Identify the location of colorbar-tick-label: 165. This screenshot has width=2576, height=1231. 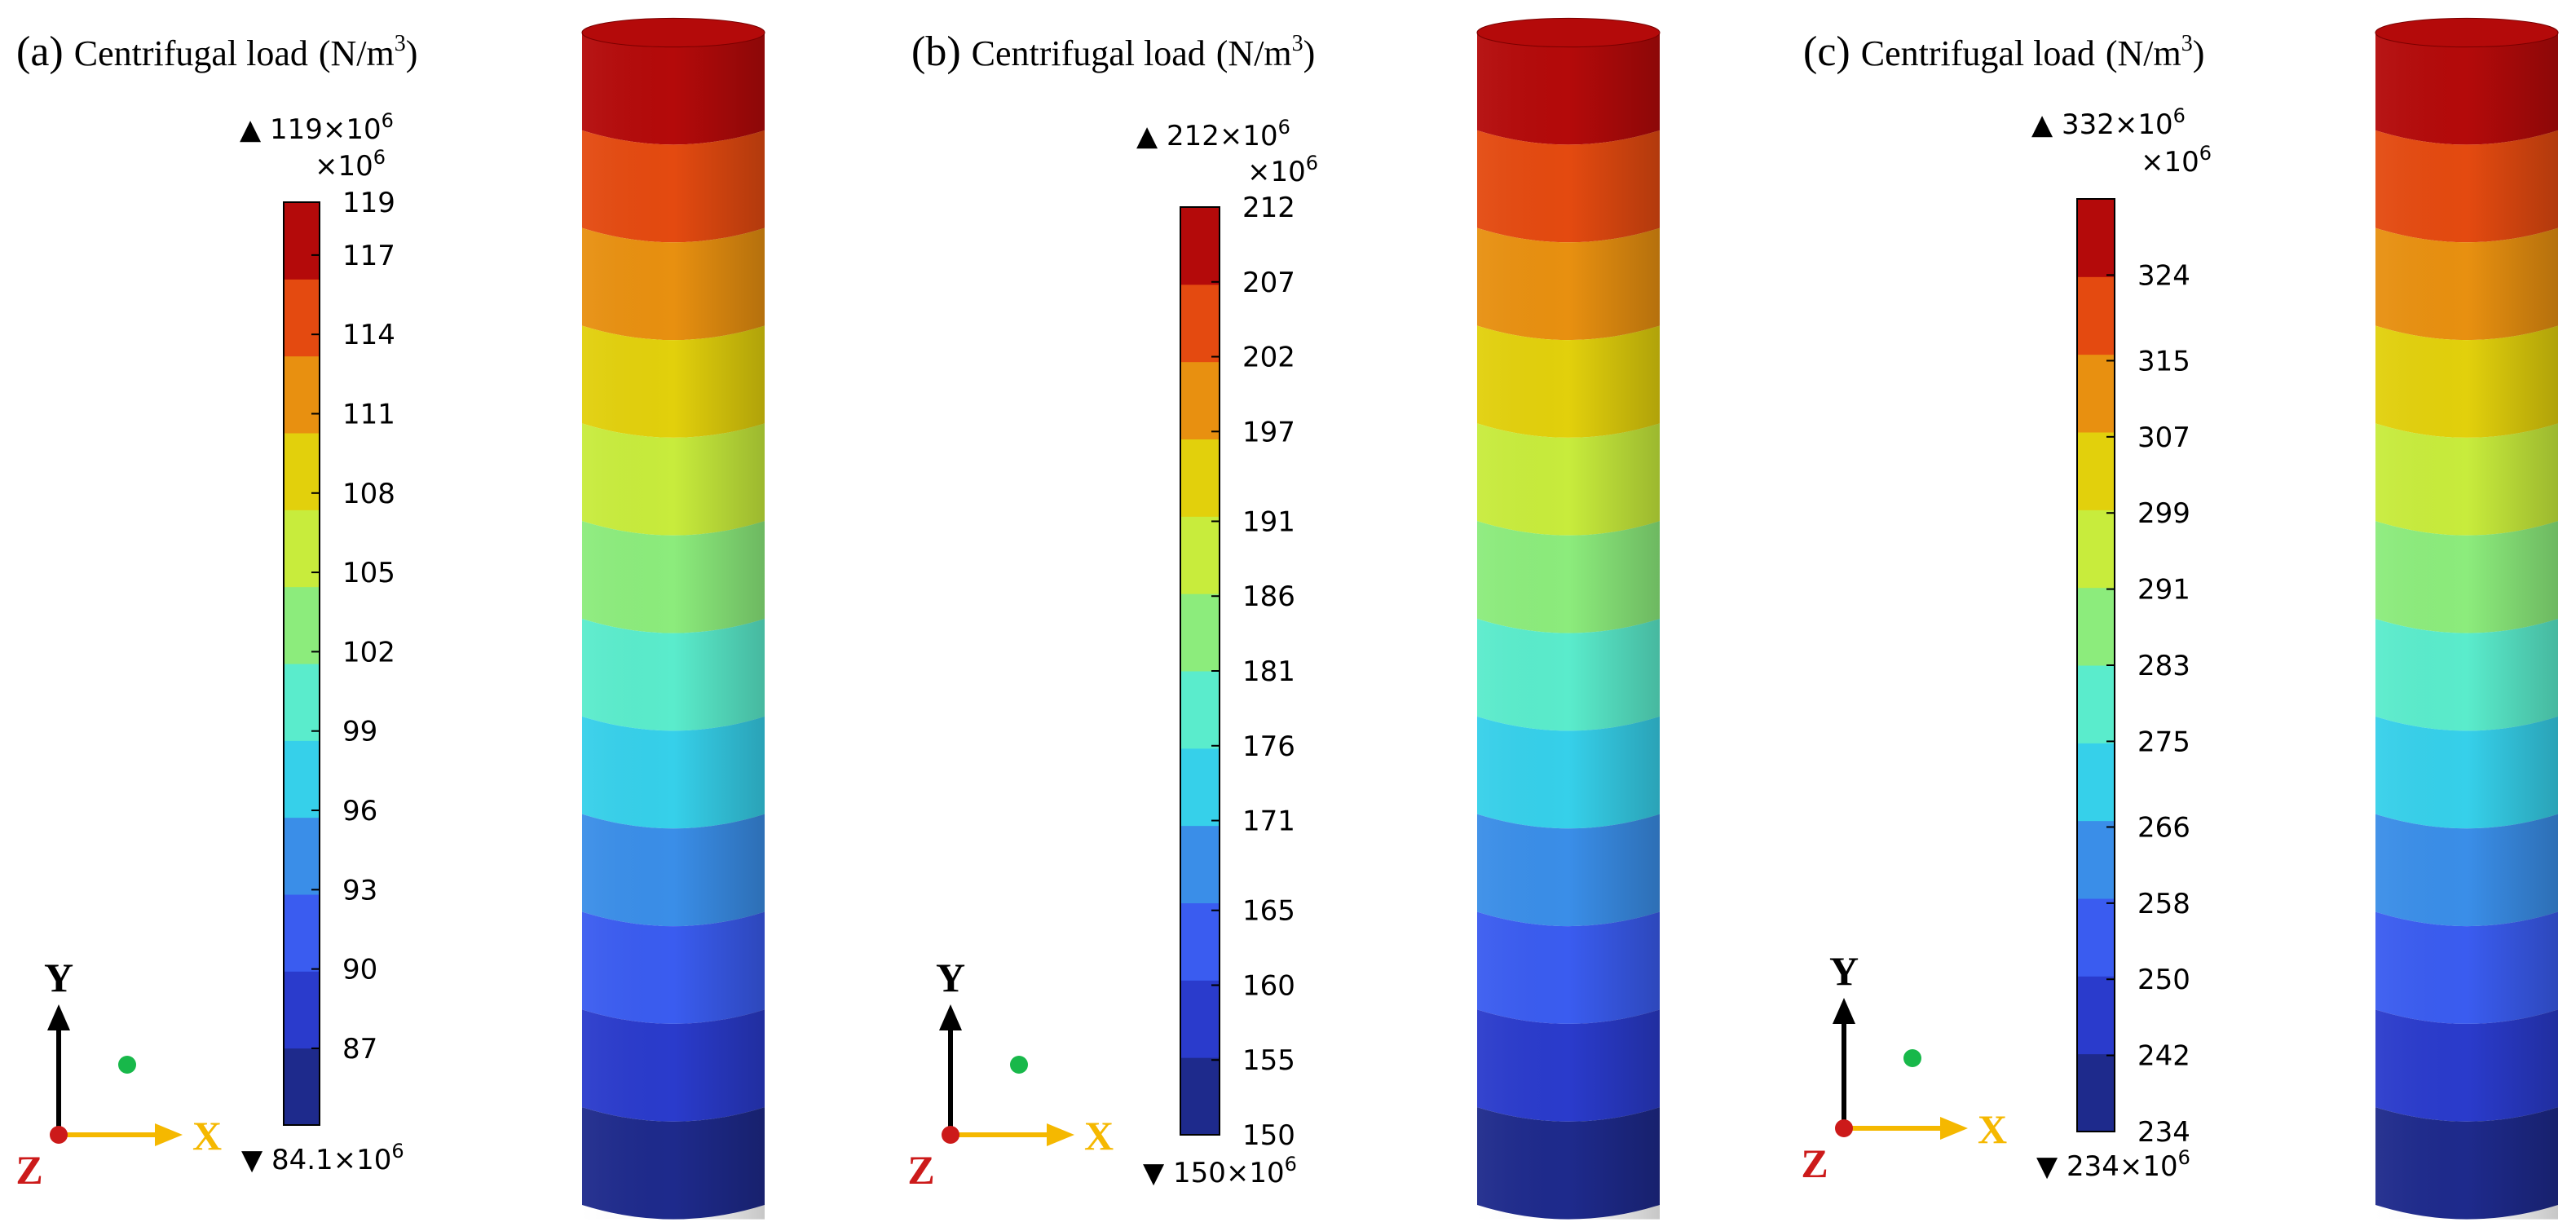
(1268, 911).